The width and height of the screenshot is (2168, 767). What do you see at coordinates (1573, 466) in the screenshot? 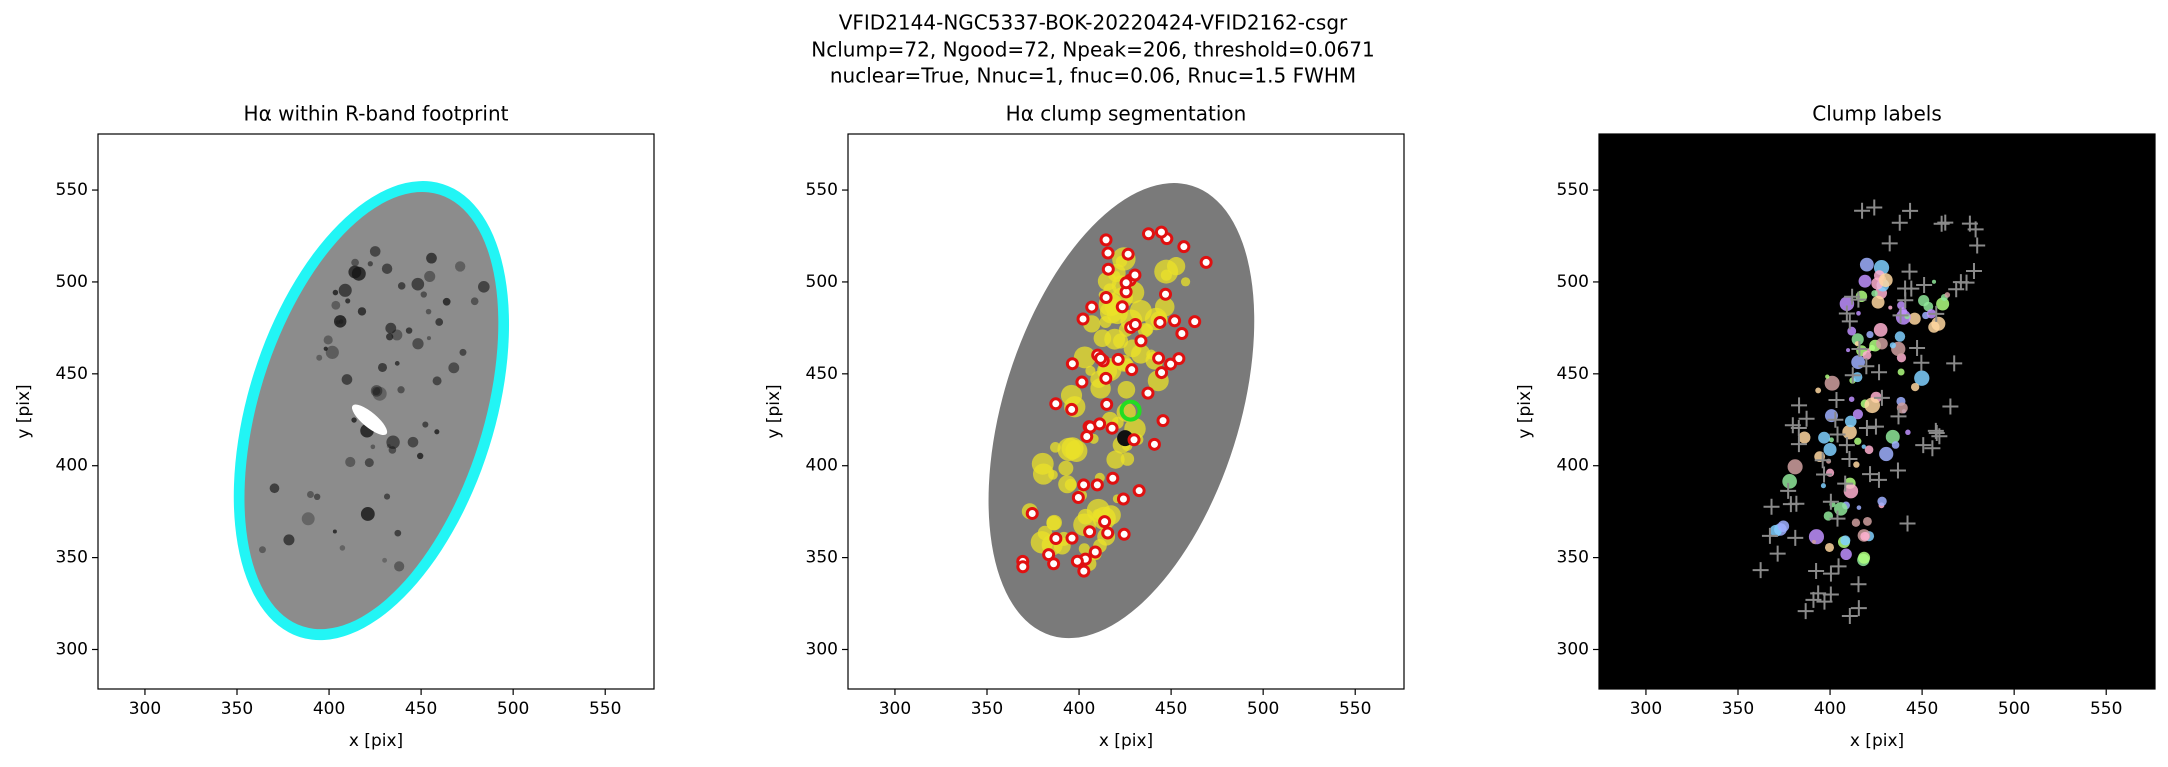
I see `y-tick-label: 400` at bounding box center [1573, 466].